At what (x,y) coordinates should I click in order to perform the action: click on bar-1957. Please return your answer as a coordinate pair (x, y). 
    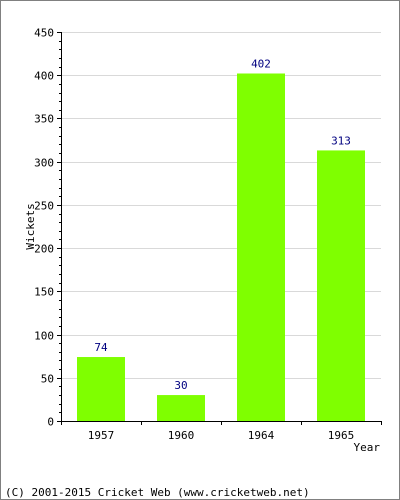
    Looking at the image, I should click on (101, 389).